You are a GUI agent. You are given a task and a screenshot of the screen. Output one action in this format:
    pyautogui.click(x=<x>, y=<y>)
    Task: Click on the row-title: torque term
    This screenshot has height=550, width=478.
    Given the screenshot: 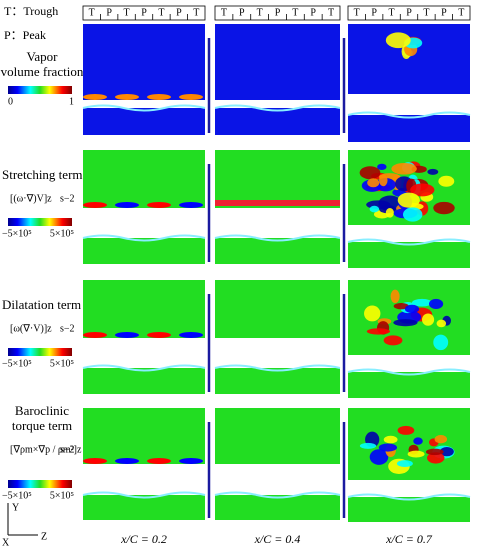 What is the action you would take?
    pyautogui.click(x=42, y=425)
    